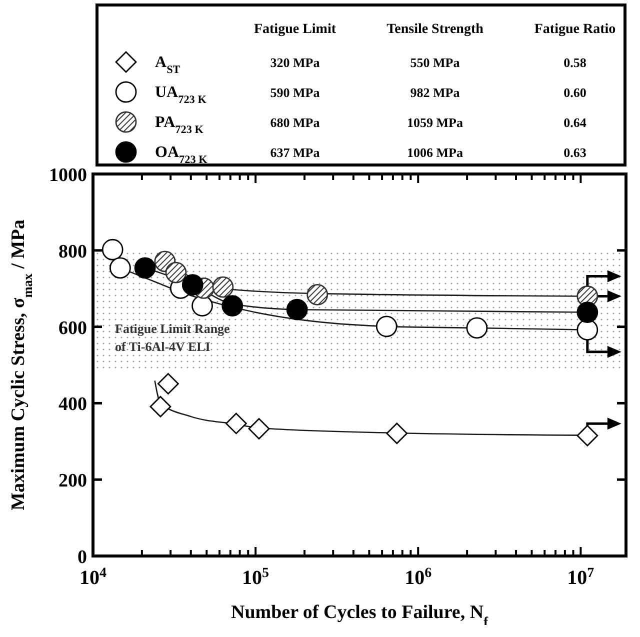 This screenshot has height=637, width=640. Describe the element at coordinates (295, 122) in the screenshot. I see `text: 680 MPa` at that location.